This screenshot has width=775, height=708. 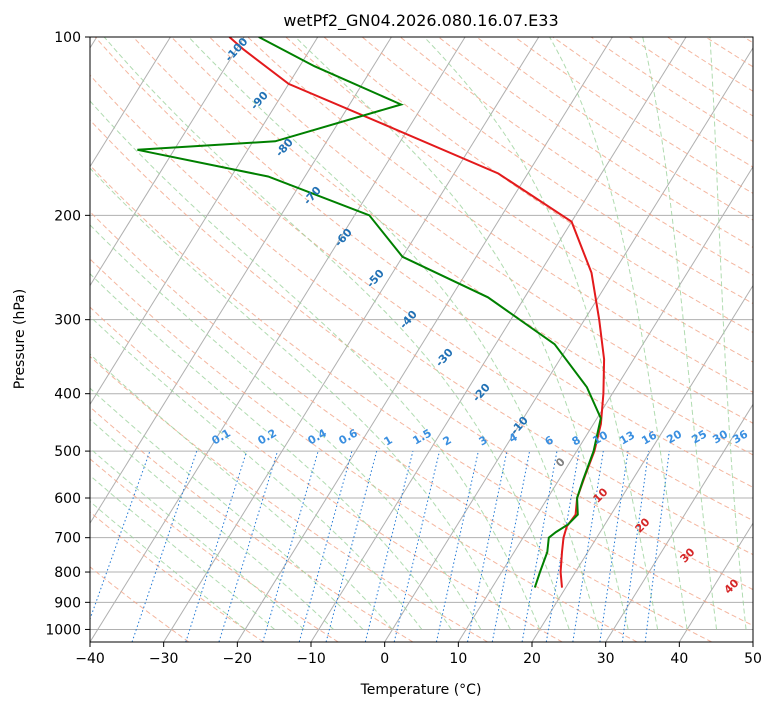 I want to click on y-tick-label-1000: 1000, so click(x=63, y=630).